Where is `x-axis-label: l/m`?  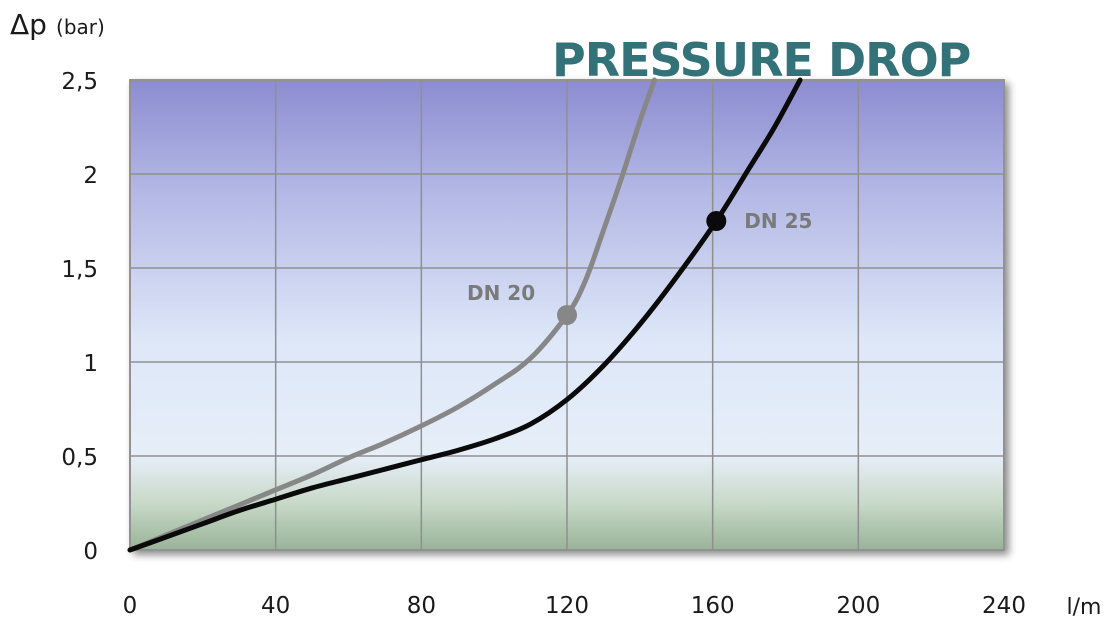
x-axis-label: l/m is located at coordinates (1084, 607).